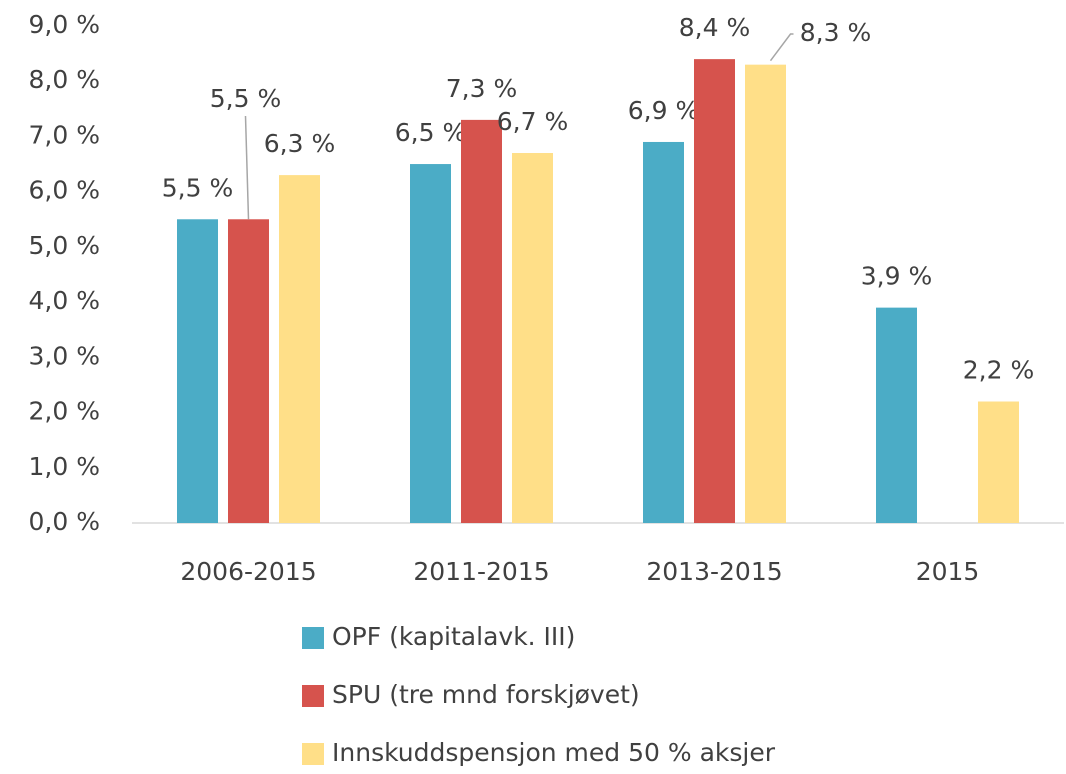 The height and width of the screenshot is (774, 1066). What do you see at coordinates (663, 110) in the screenshot?
I see `value-label: 6,9 %` at bounding box center [663, 110].